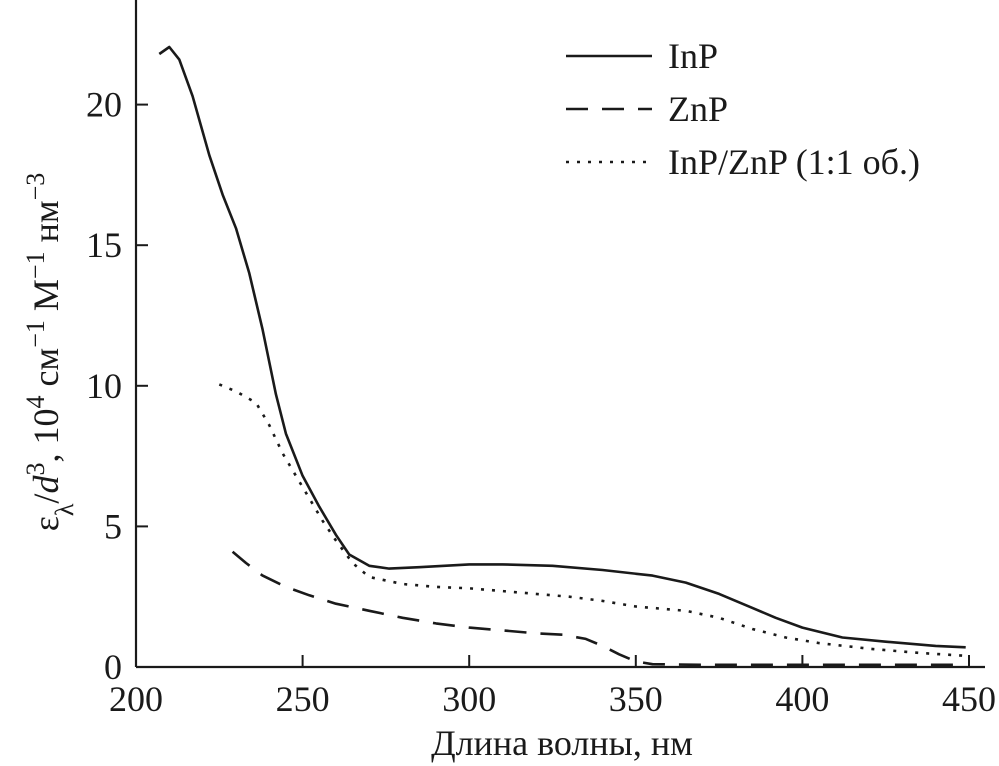 The image size is (999, 766). Describe the element at coordinates (46, 436) in the screenshot. I see `y-title-unit-pre: , 10` at that location.